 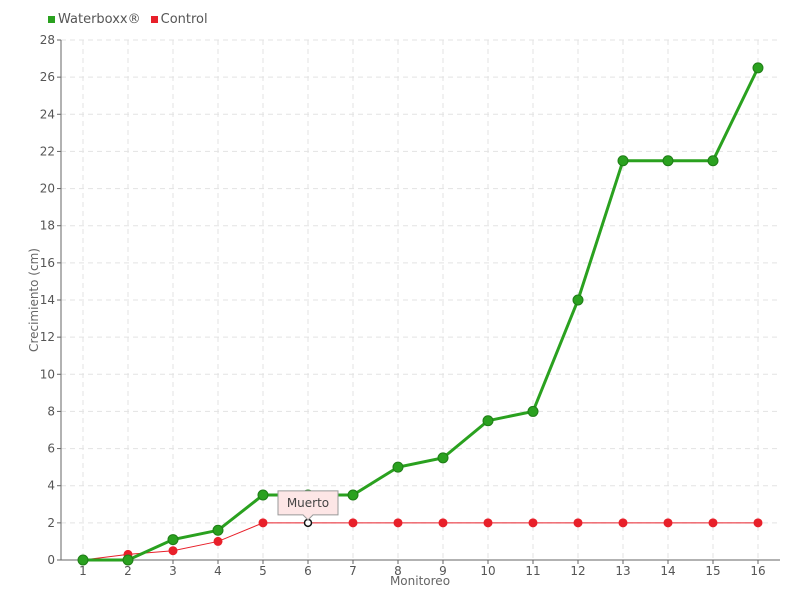 What do you see at coordinates (51, 19) in the screenshot?
I see `legend-swatch-waterboxx` at bounding box center [51, 19].